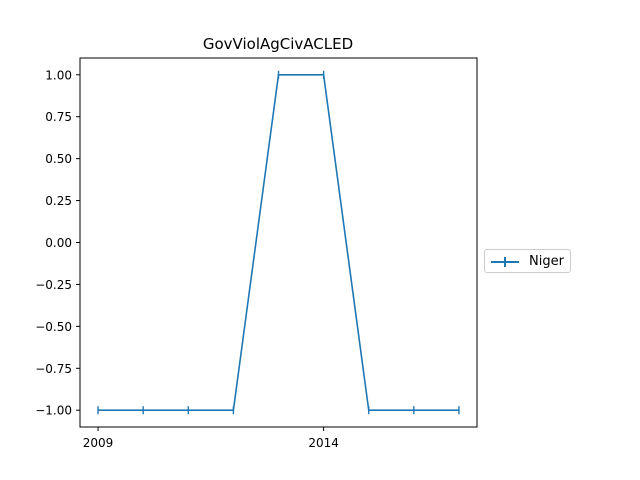 This screenshot has width=640, height=480. Describe the element at coordinates (58, 243) in the screenshot. I see `y-tick-label: 0.00` at that location.